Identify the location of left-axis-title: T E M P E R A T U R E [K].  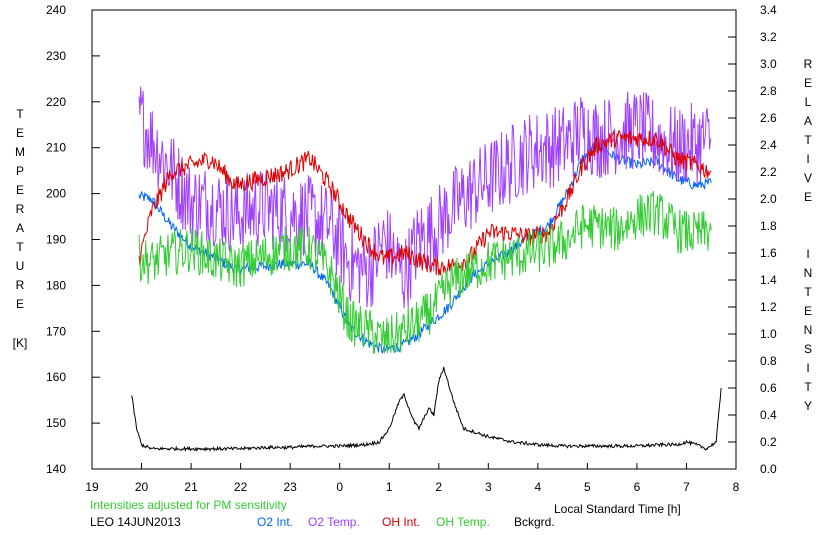
(20, 229).